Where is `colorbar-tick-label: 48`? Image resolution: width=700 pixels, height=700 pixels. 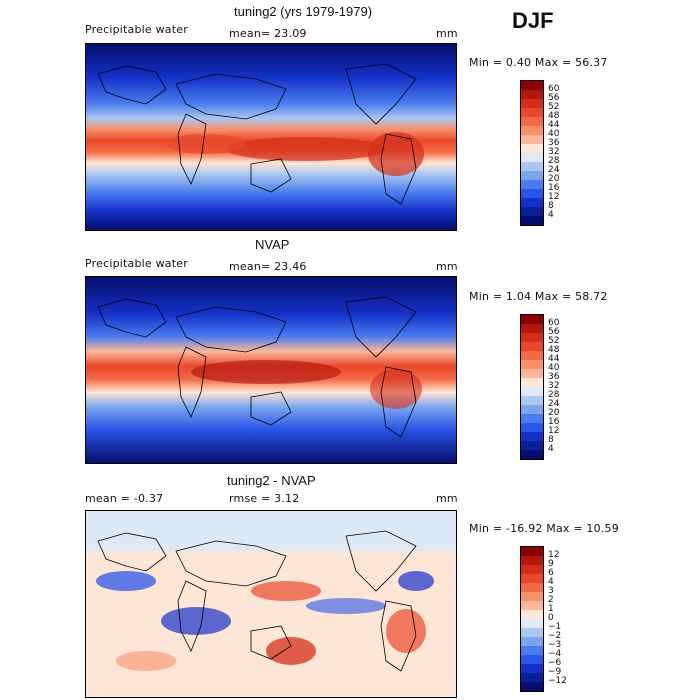
colorbar-tick-label: 48 is located at coordinates (554, 115).